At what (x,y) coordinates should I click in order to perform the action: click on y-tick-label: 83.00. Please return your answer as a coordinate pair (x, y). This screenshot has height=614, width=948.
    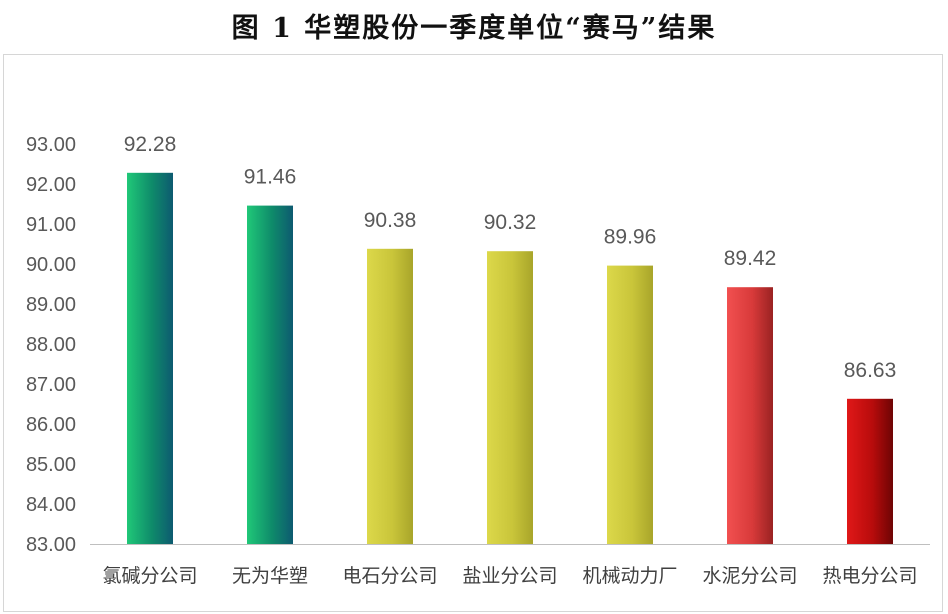
    Looking at the image, I should click on (51, 545).